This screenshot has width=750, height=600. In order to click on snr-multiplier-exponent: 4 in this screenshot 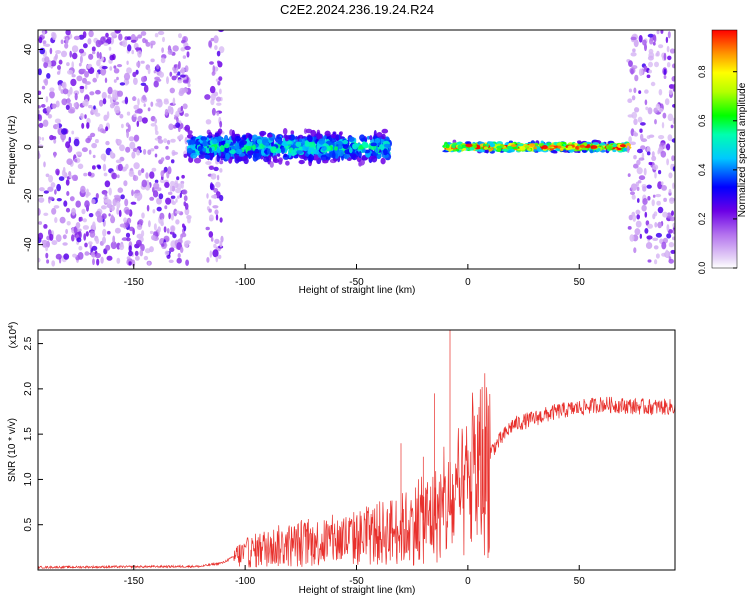, I will do `click(11, 327)`.